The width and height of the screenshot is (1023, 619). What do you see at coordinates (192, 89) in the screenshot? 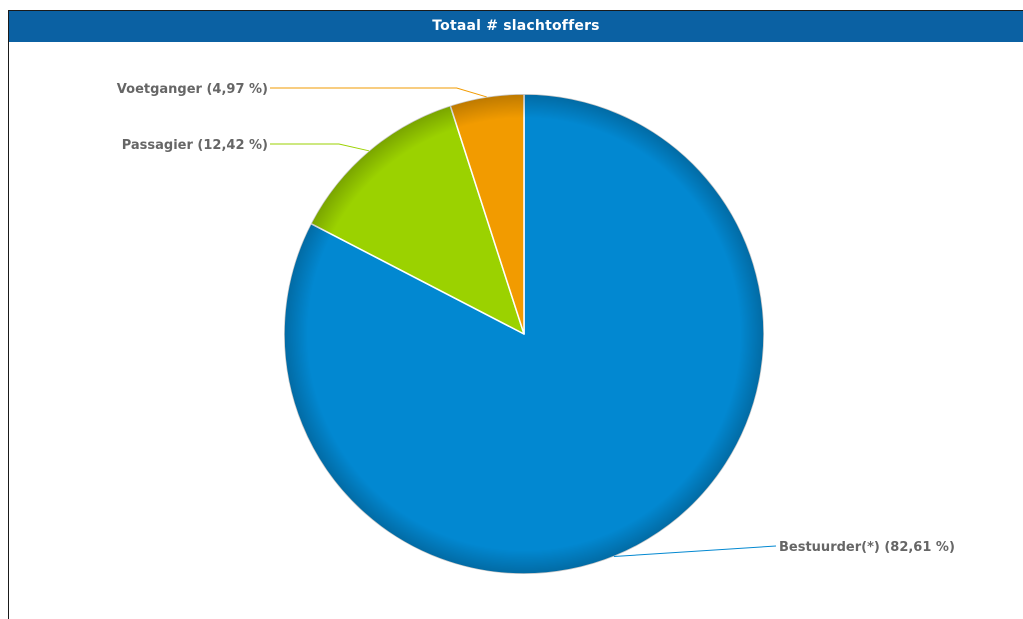
I see `data-label-voetganger: Voetganger (4,97 %)` at bounding box center [192, 89].